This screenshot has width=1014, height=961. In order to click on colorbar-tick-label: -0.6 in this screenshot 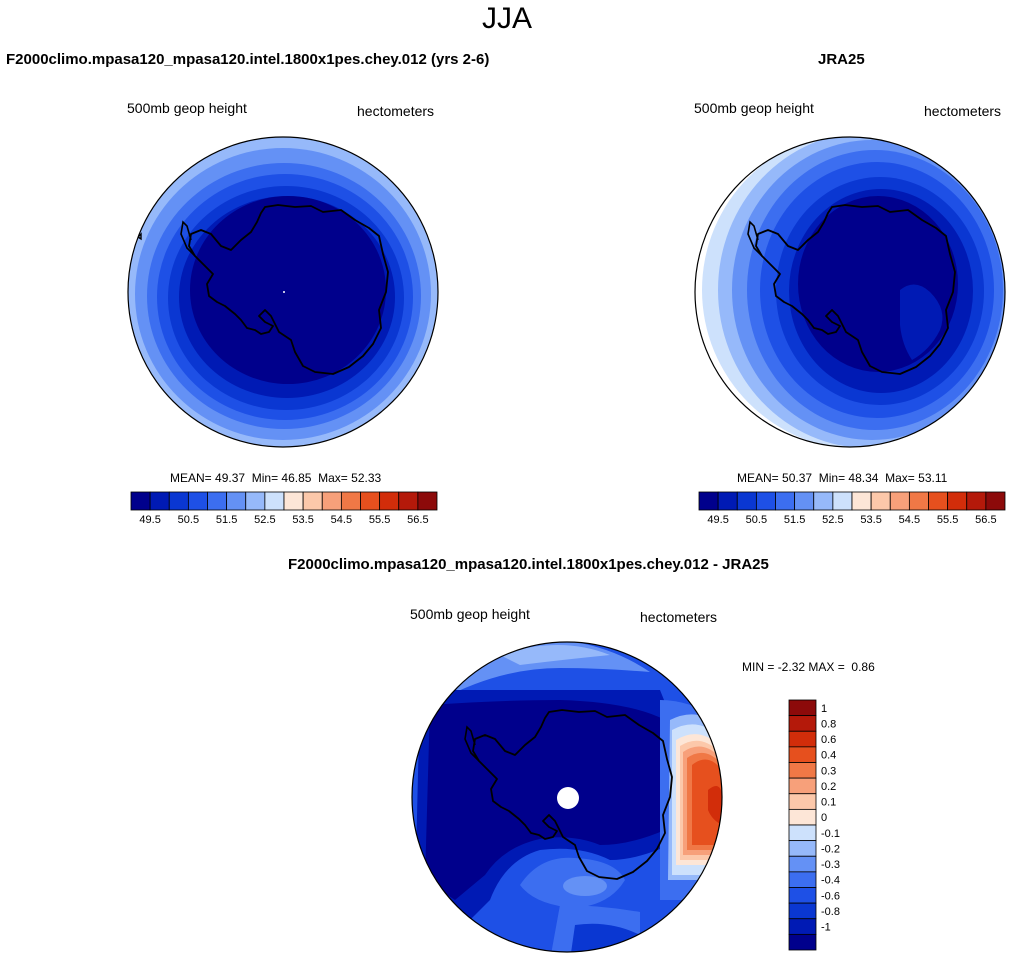, I will do `click(830, 896)`.